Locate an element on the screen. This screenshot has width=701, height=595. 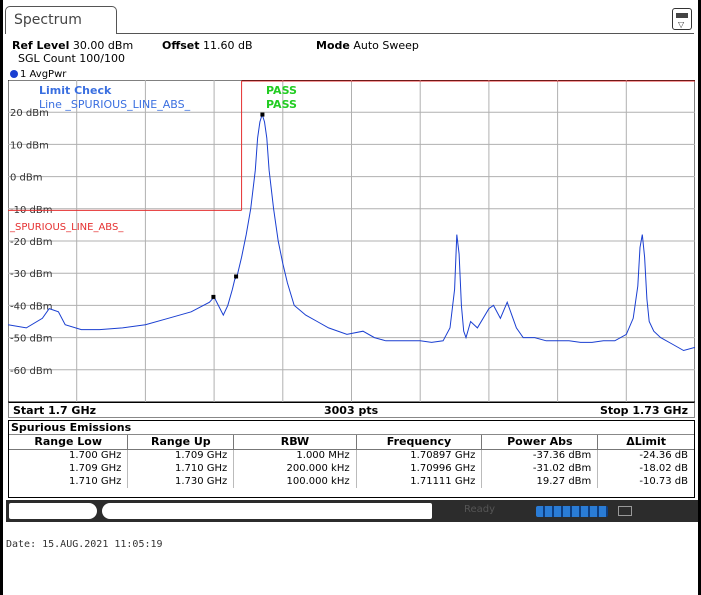
cell-range-low: 1.709 GHz is located at coordinates (69, 468).